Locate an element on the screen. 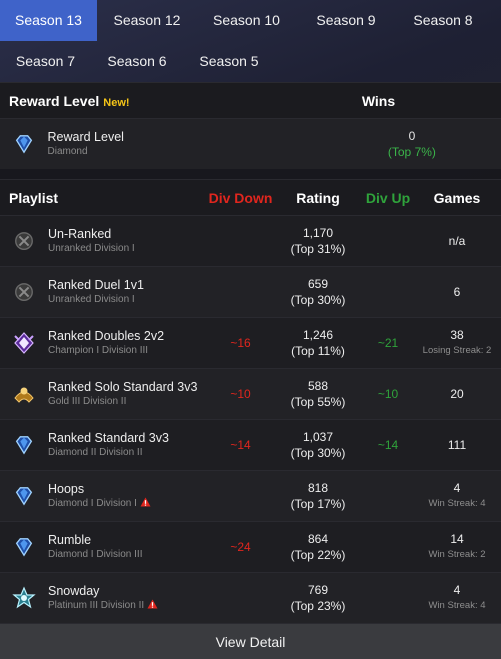 Image resolution: width=501 pixels, height=659 pixels. tab-season-6: Season 6 is located at coordinates (137, 61).